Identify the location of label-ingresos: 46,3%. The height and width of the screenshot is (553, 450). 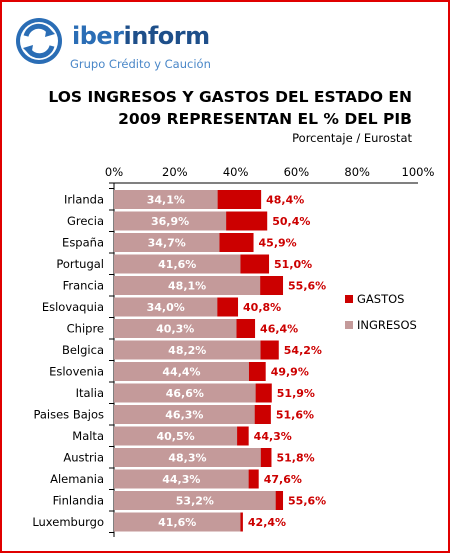
(184, 415).